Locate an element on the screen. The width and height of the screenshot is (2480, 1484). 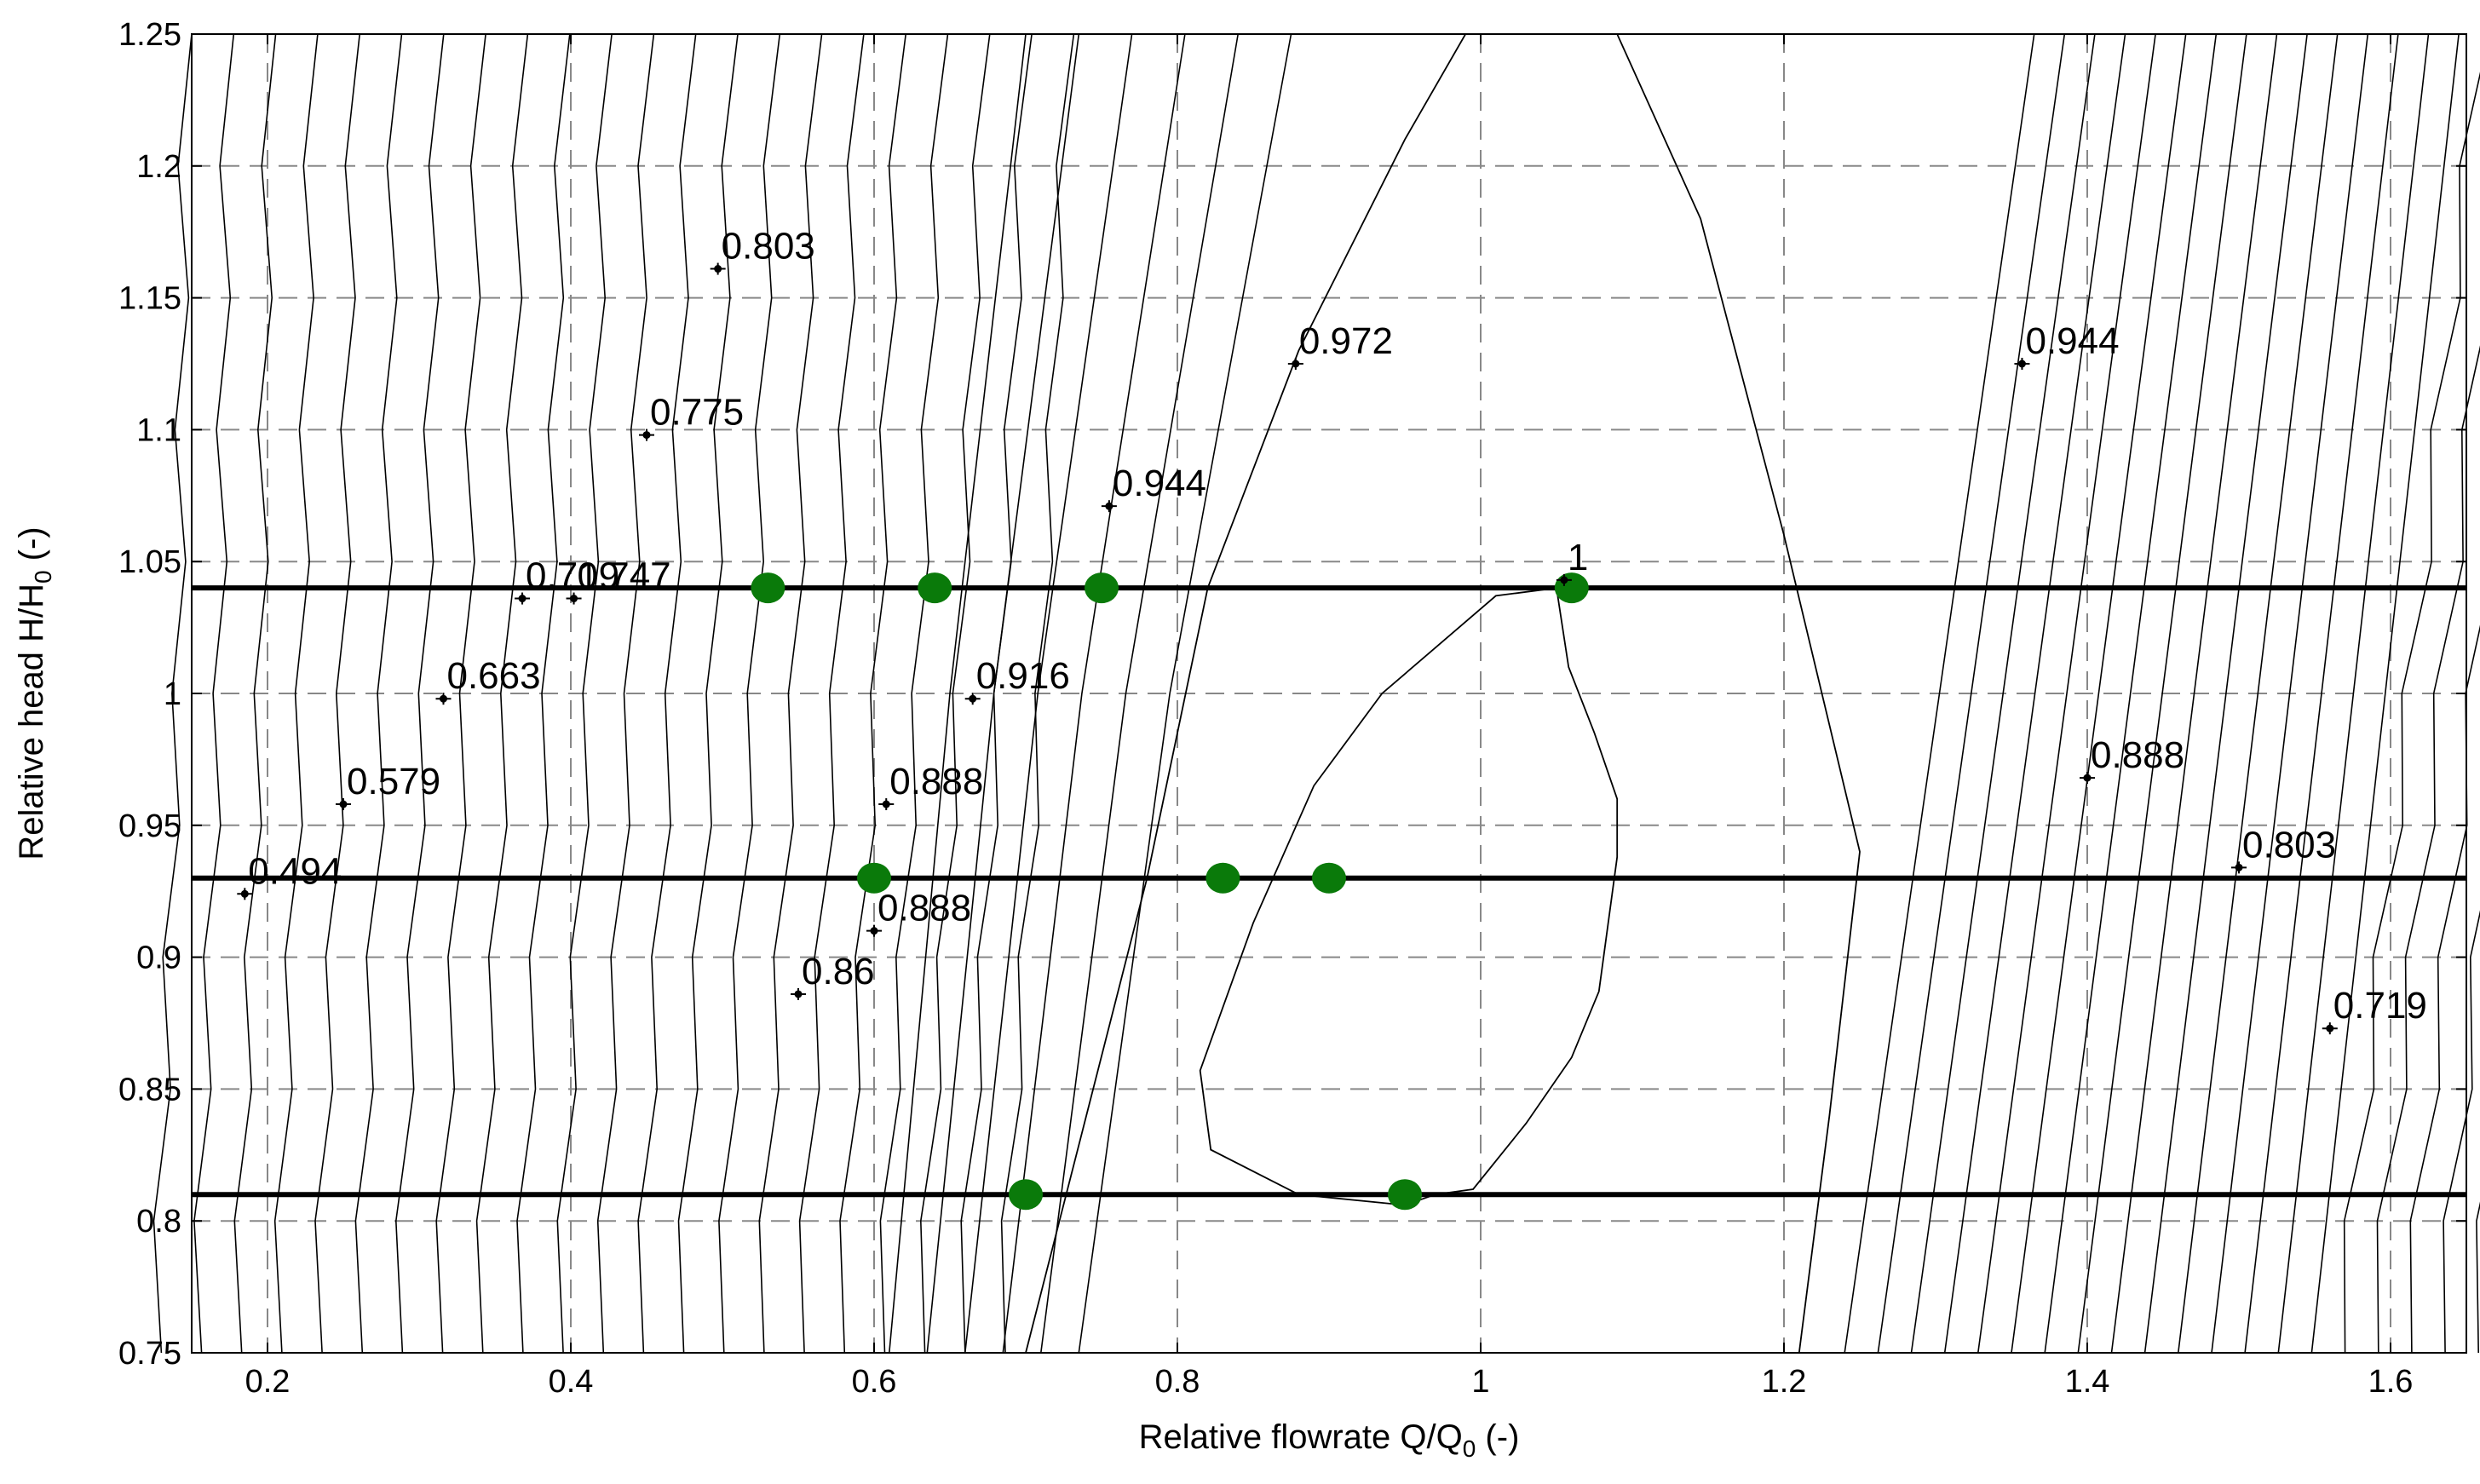
x-tick-label: 1 is located at coordinates (1480, 1382).